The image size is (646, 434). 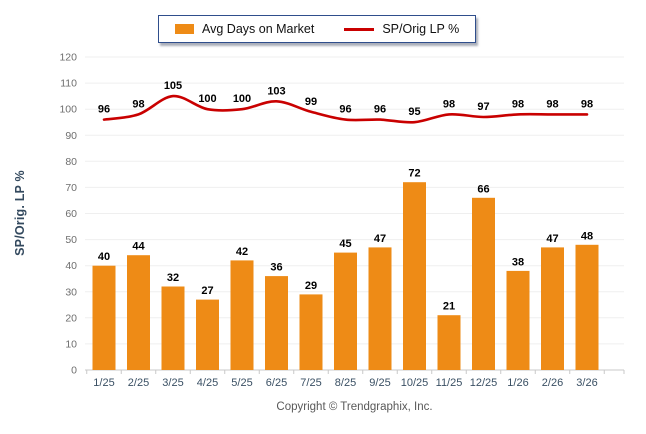 What do you see at coordinates (310, 383) in the screenshot?
I see `x-tick-label: 7/25` at bounding box center [310, 383].